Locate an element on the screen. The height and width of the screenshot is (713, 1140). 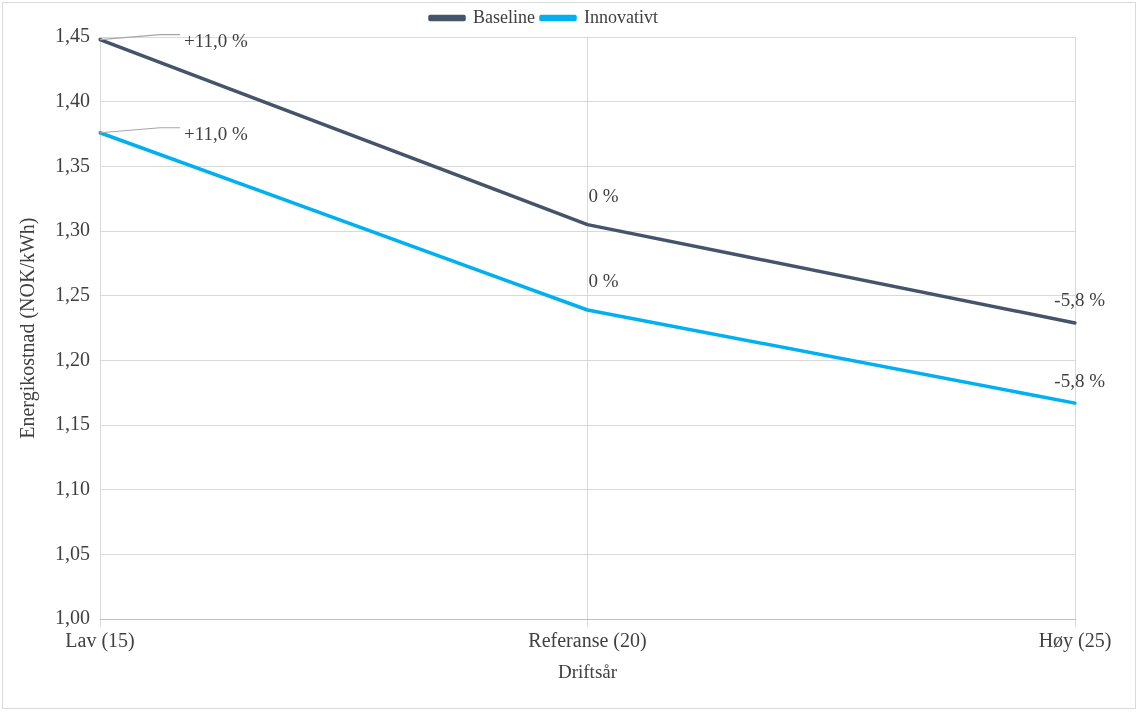
y-tick-label: 1,20 is located at coordinates (72, 358).